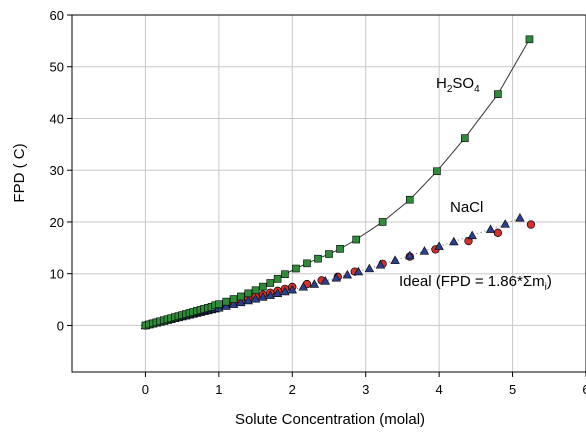 The height and width of the screenshot is (434, 586). Describe the element at coordinates (330, 419) in the screenshot. I see `x-axis-title: Solute Concentration (molal)` at that location.